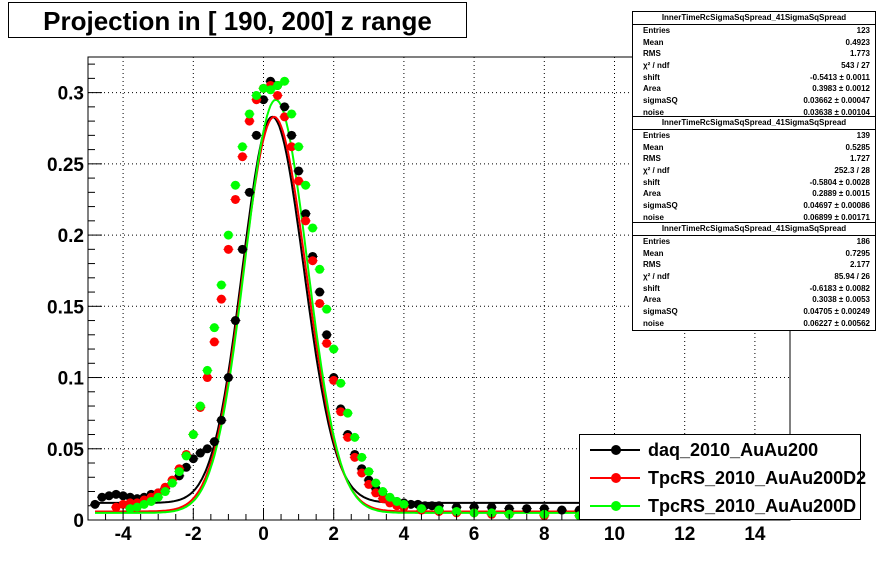 The image size is (878, 578). What do you see at coordinates (859, 265) in the screenshot?
I see `stats-value: 2.177` at bounding box center [859, 265].